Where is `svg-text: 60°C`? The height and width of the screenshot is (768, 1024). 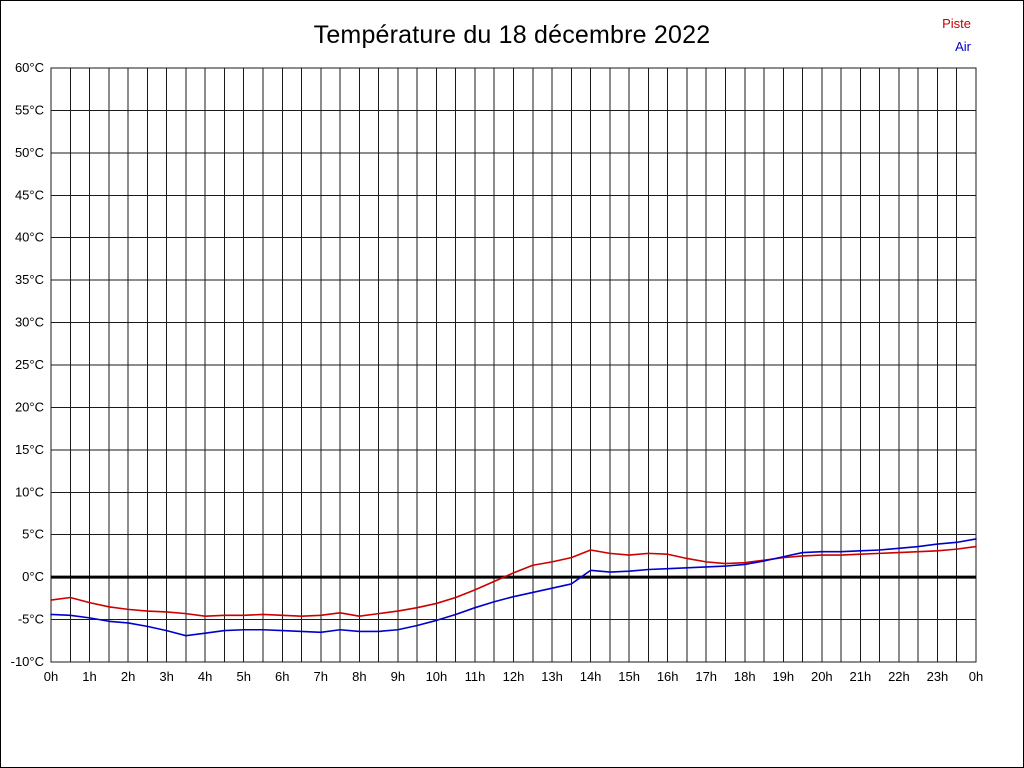 svg-text: 60°C is located at coordinates (29, 67).